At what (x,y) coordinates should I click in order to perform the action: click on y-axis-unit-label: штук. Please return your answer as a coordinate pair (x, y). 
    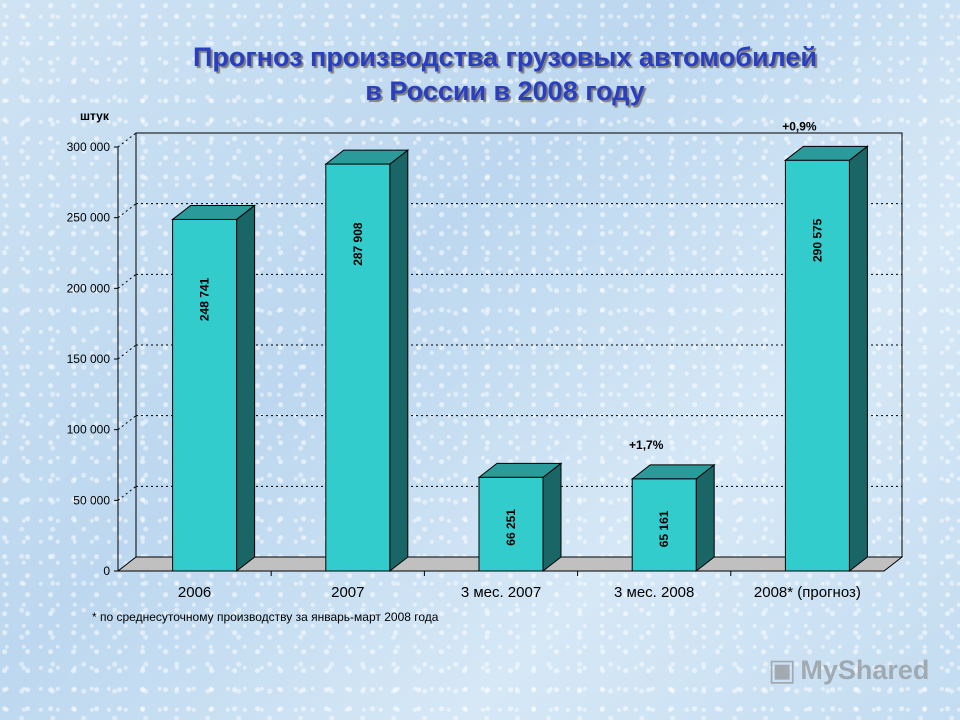
    Looking at the image, I should click on (94, 116).